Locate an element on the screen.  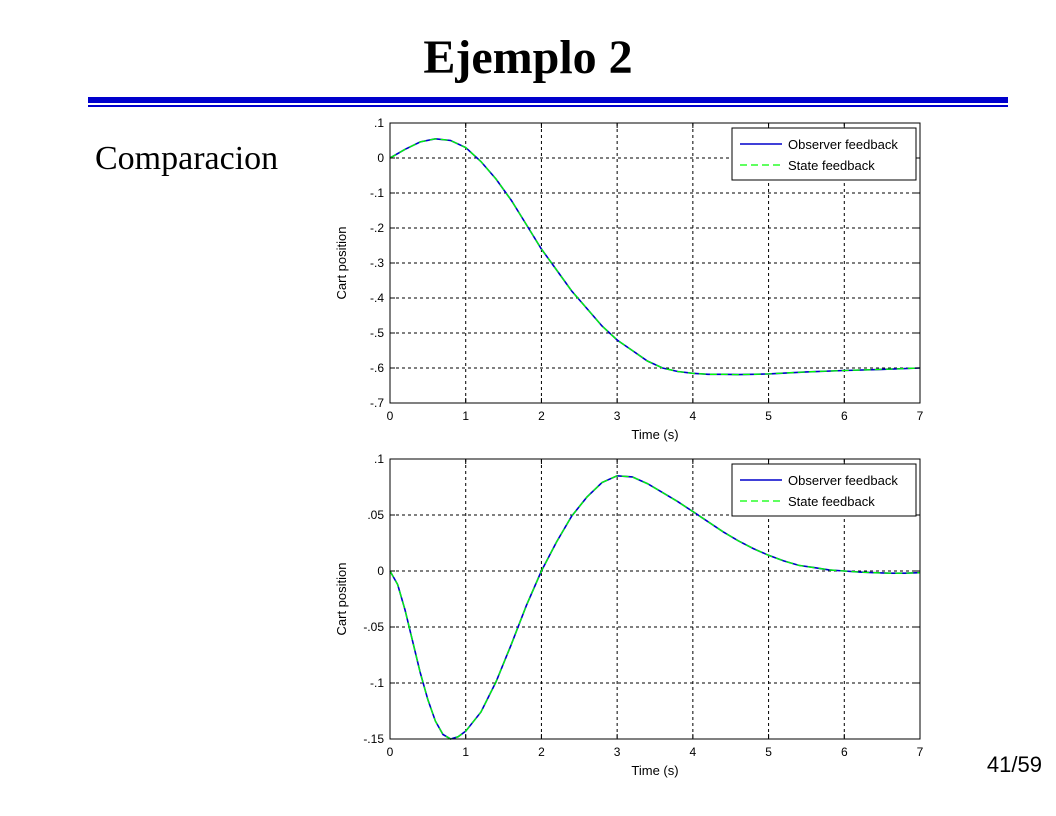
y-tick-label: -.7 is located at coordinates (377, 403).